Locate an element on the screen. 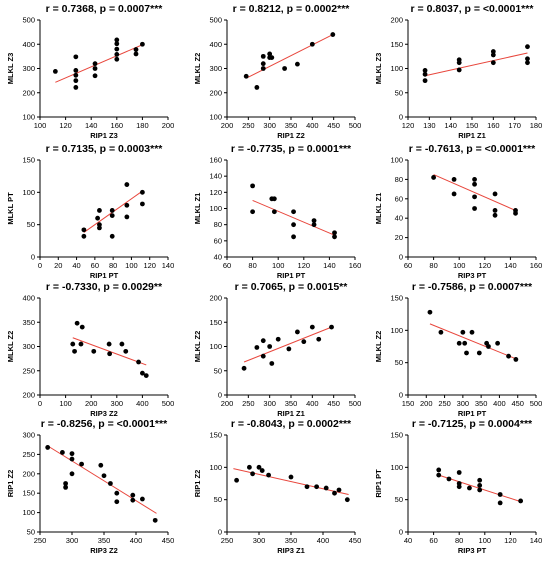  x-axis-label: RIP3 Z1 is located at coordinates (291, 550).